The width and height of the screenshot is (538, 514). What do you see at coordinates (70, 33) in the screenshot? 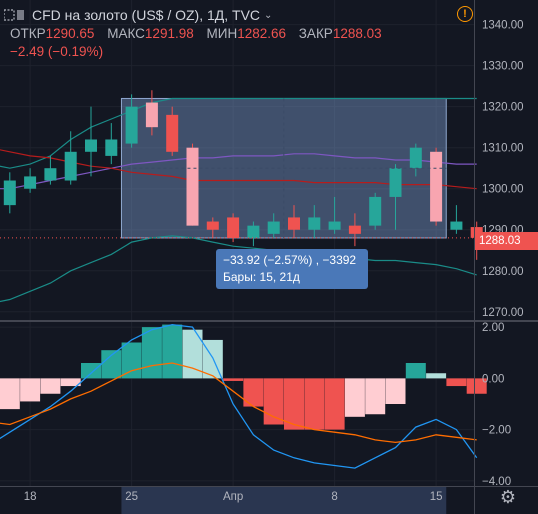
I see `open-value: 1290.65` at bounding box center [70, 33].